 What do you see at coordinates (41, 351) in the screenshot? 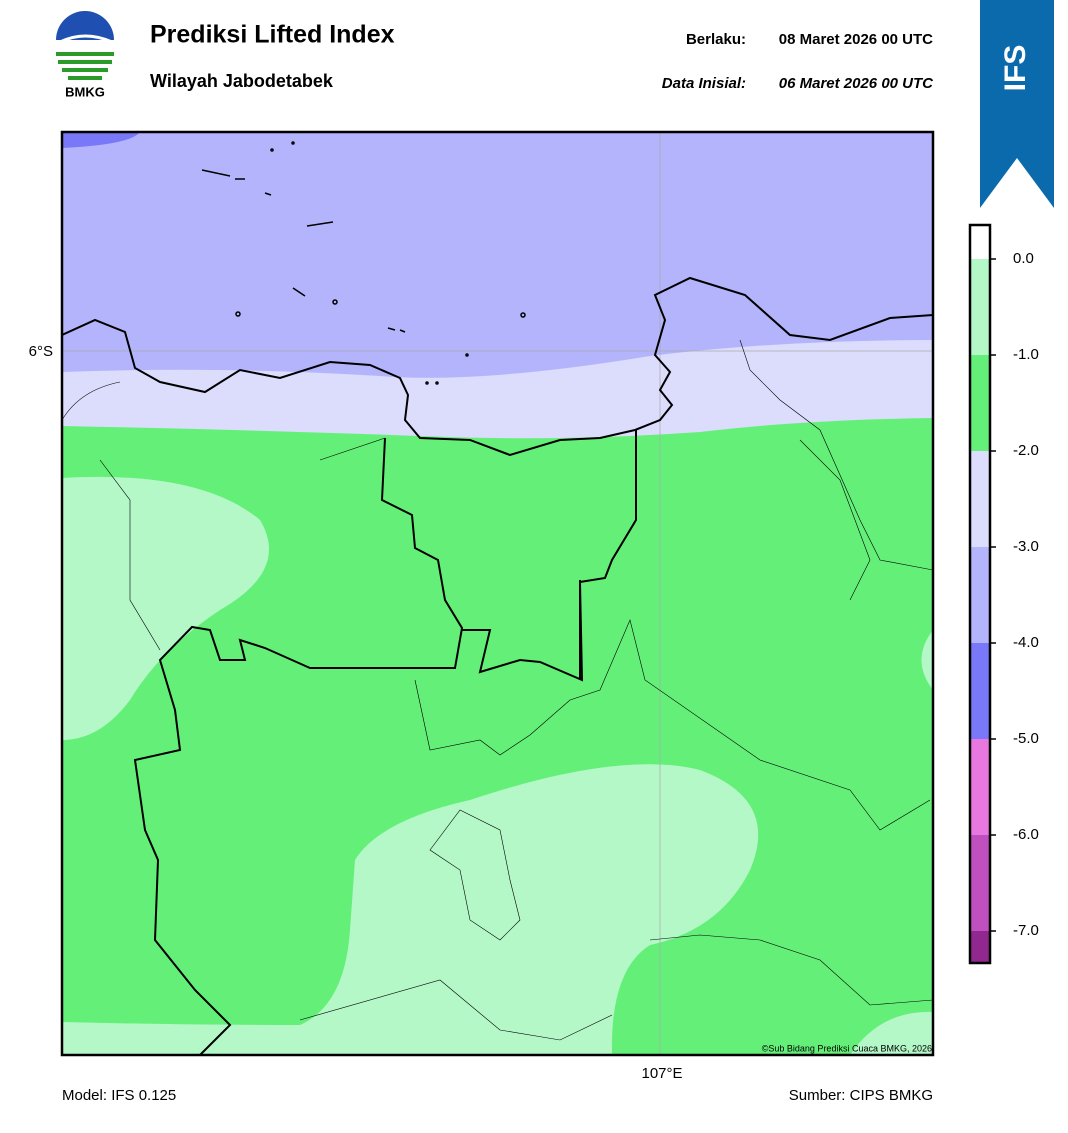
I see `lat-label: 6°S` at bounding box center [41, 351].